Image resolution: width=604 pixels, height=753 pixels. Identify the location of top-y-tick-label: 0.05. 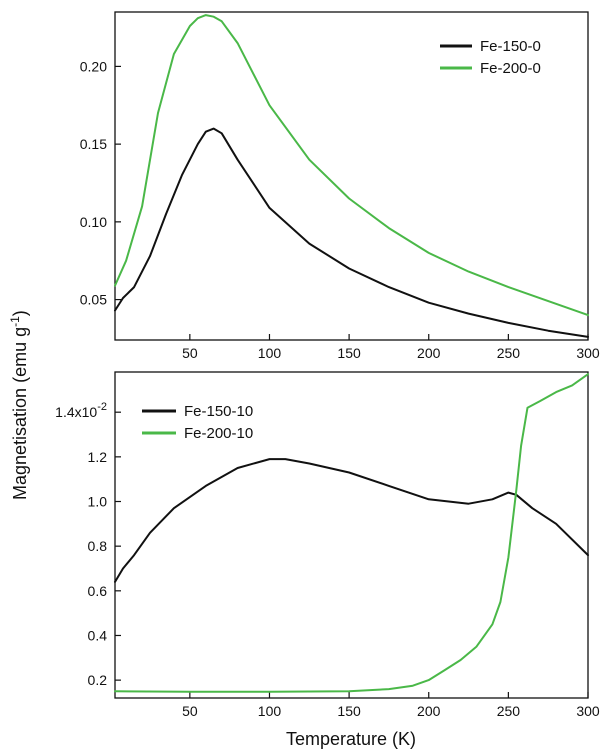
(93, 300).